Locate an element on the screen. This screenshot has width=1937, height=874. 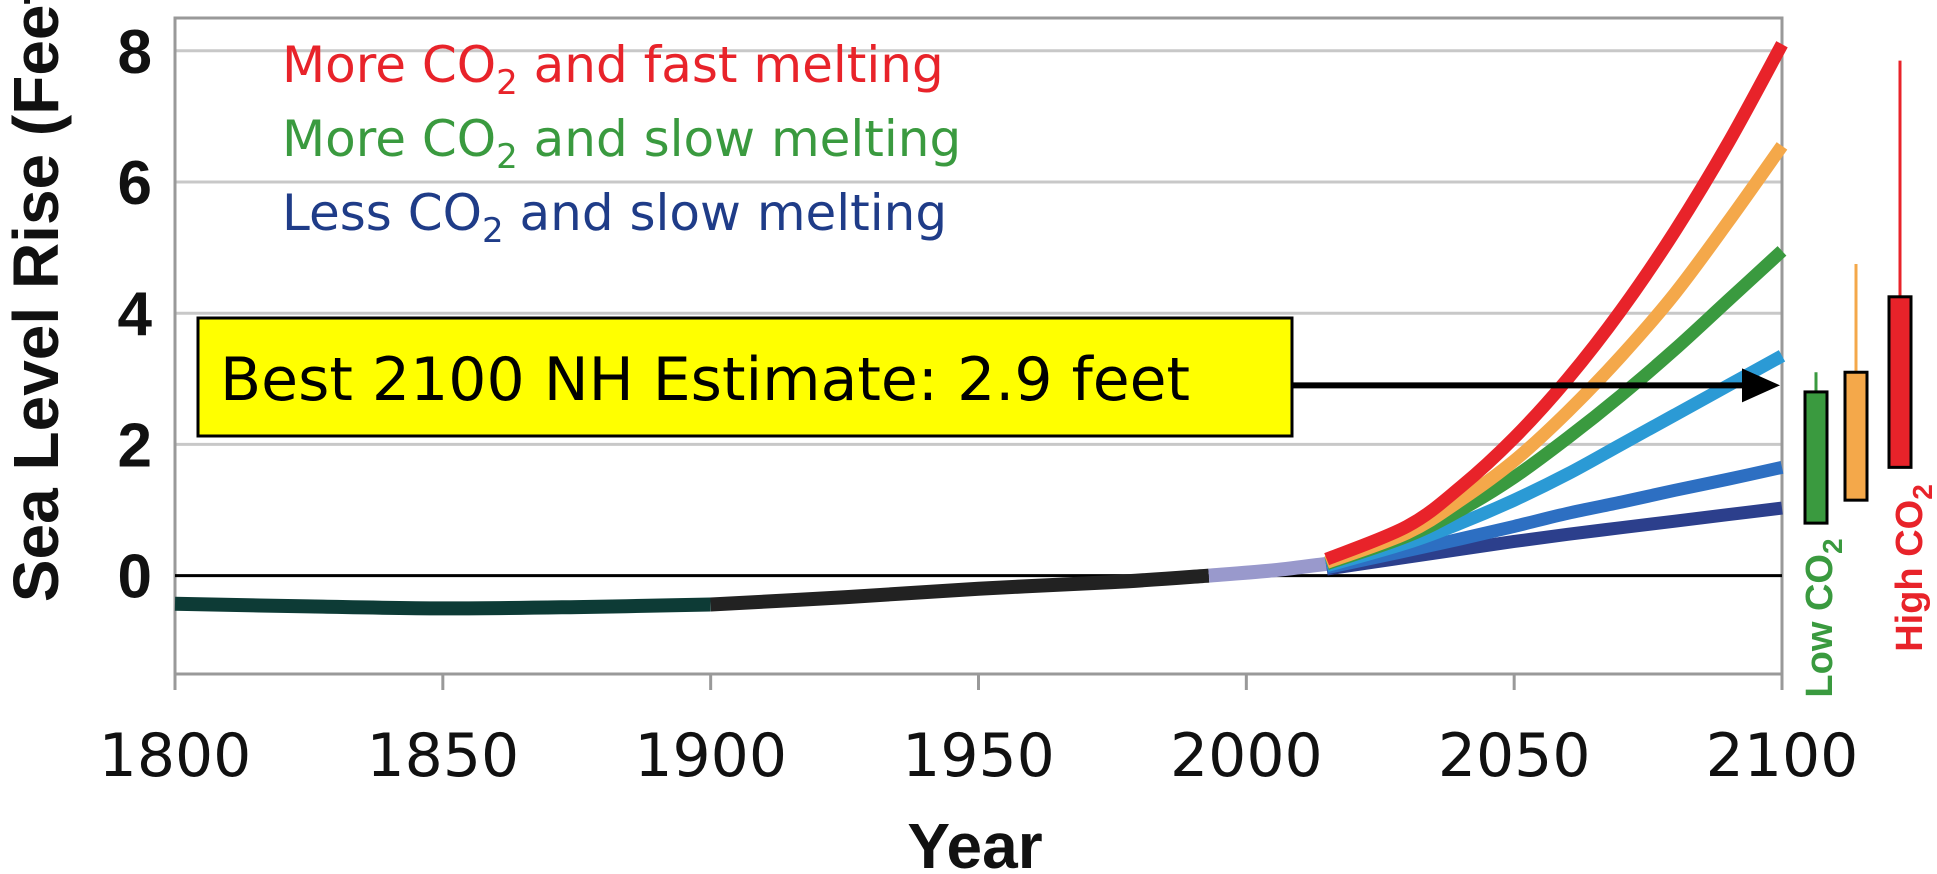
callout-box is located at coordinates (745, 377).